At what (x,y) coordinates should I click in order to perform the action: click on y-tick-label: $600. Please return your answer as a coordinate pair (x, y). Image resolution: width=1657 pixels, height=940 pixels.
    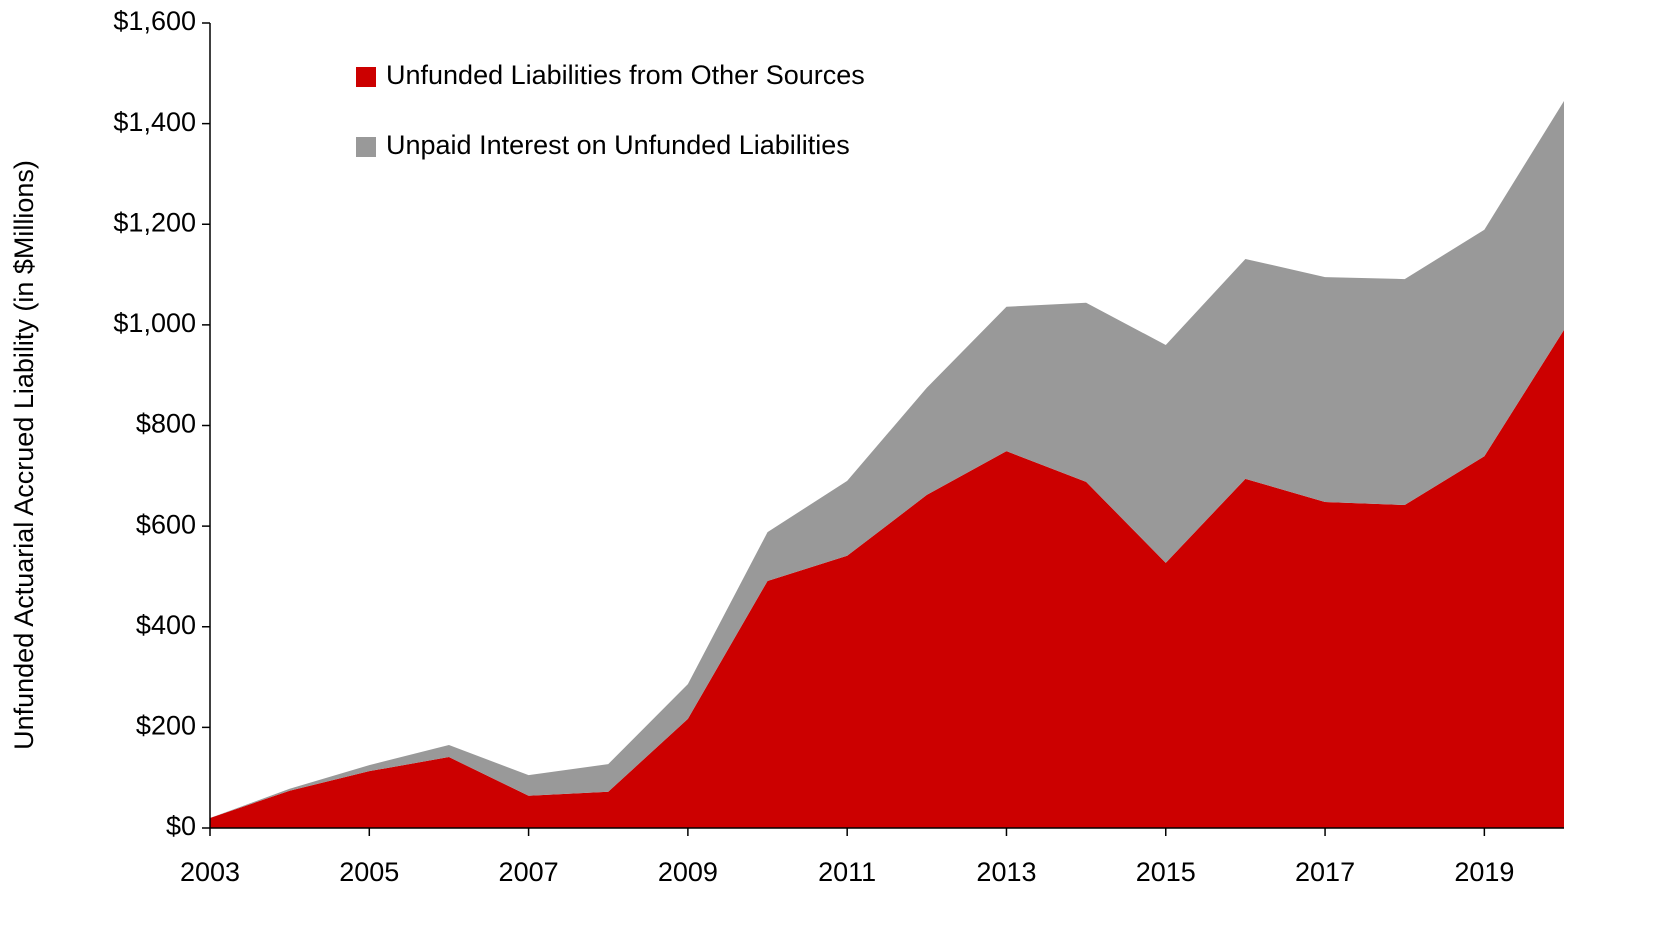
    Looking at the image, I should click on (166, 524).